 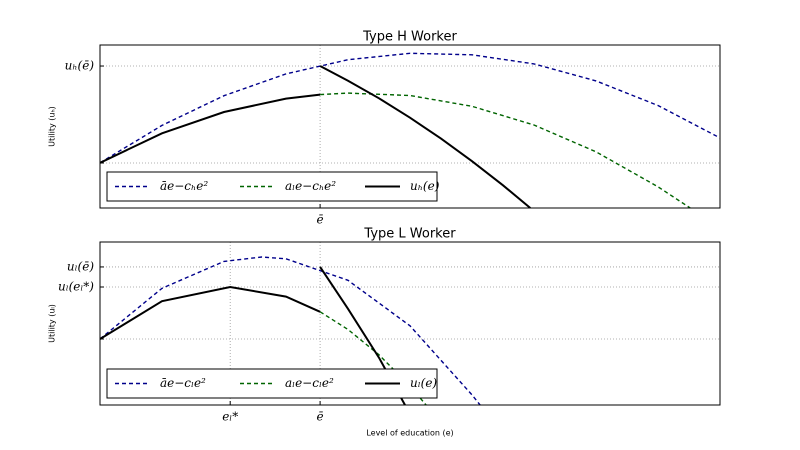 What do you see at coordinates (80, 66) in the screenshot?
I see `y-tick-label: uₕ(ē)` at bounding box center [80, 66].